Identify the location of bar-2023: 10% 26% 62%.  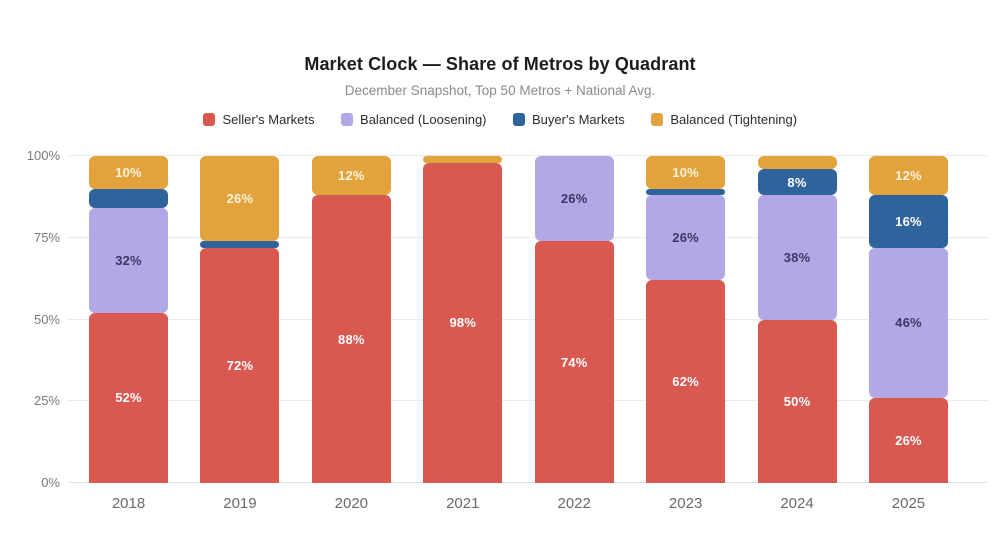
(686, 319).